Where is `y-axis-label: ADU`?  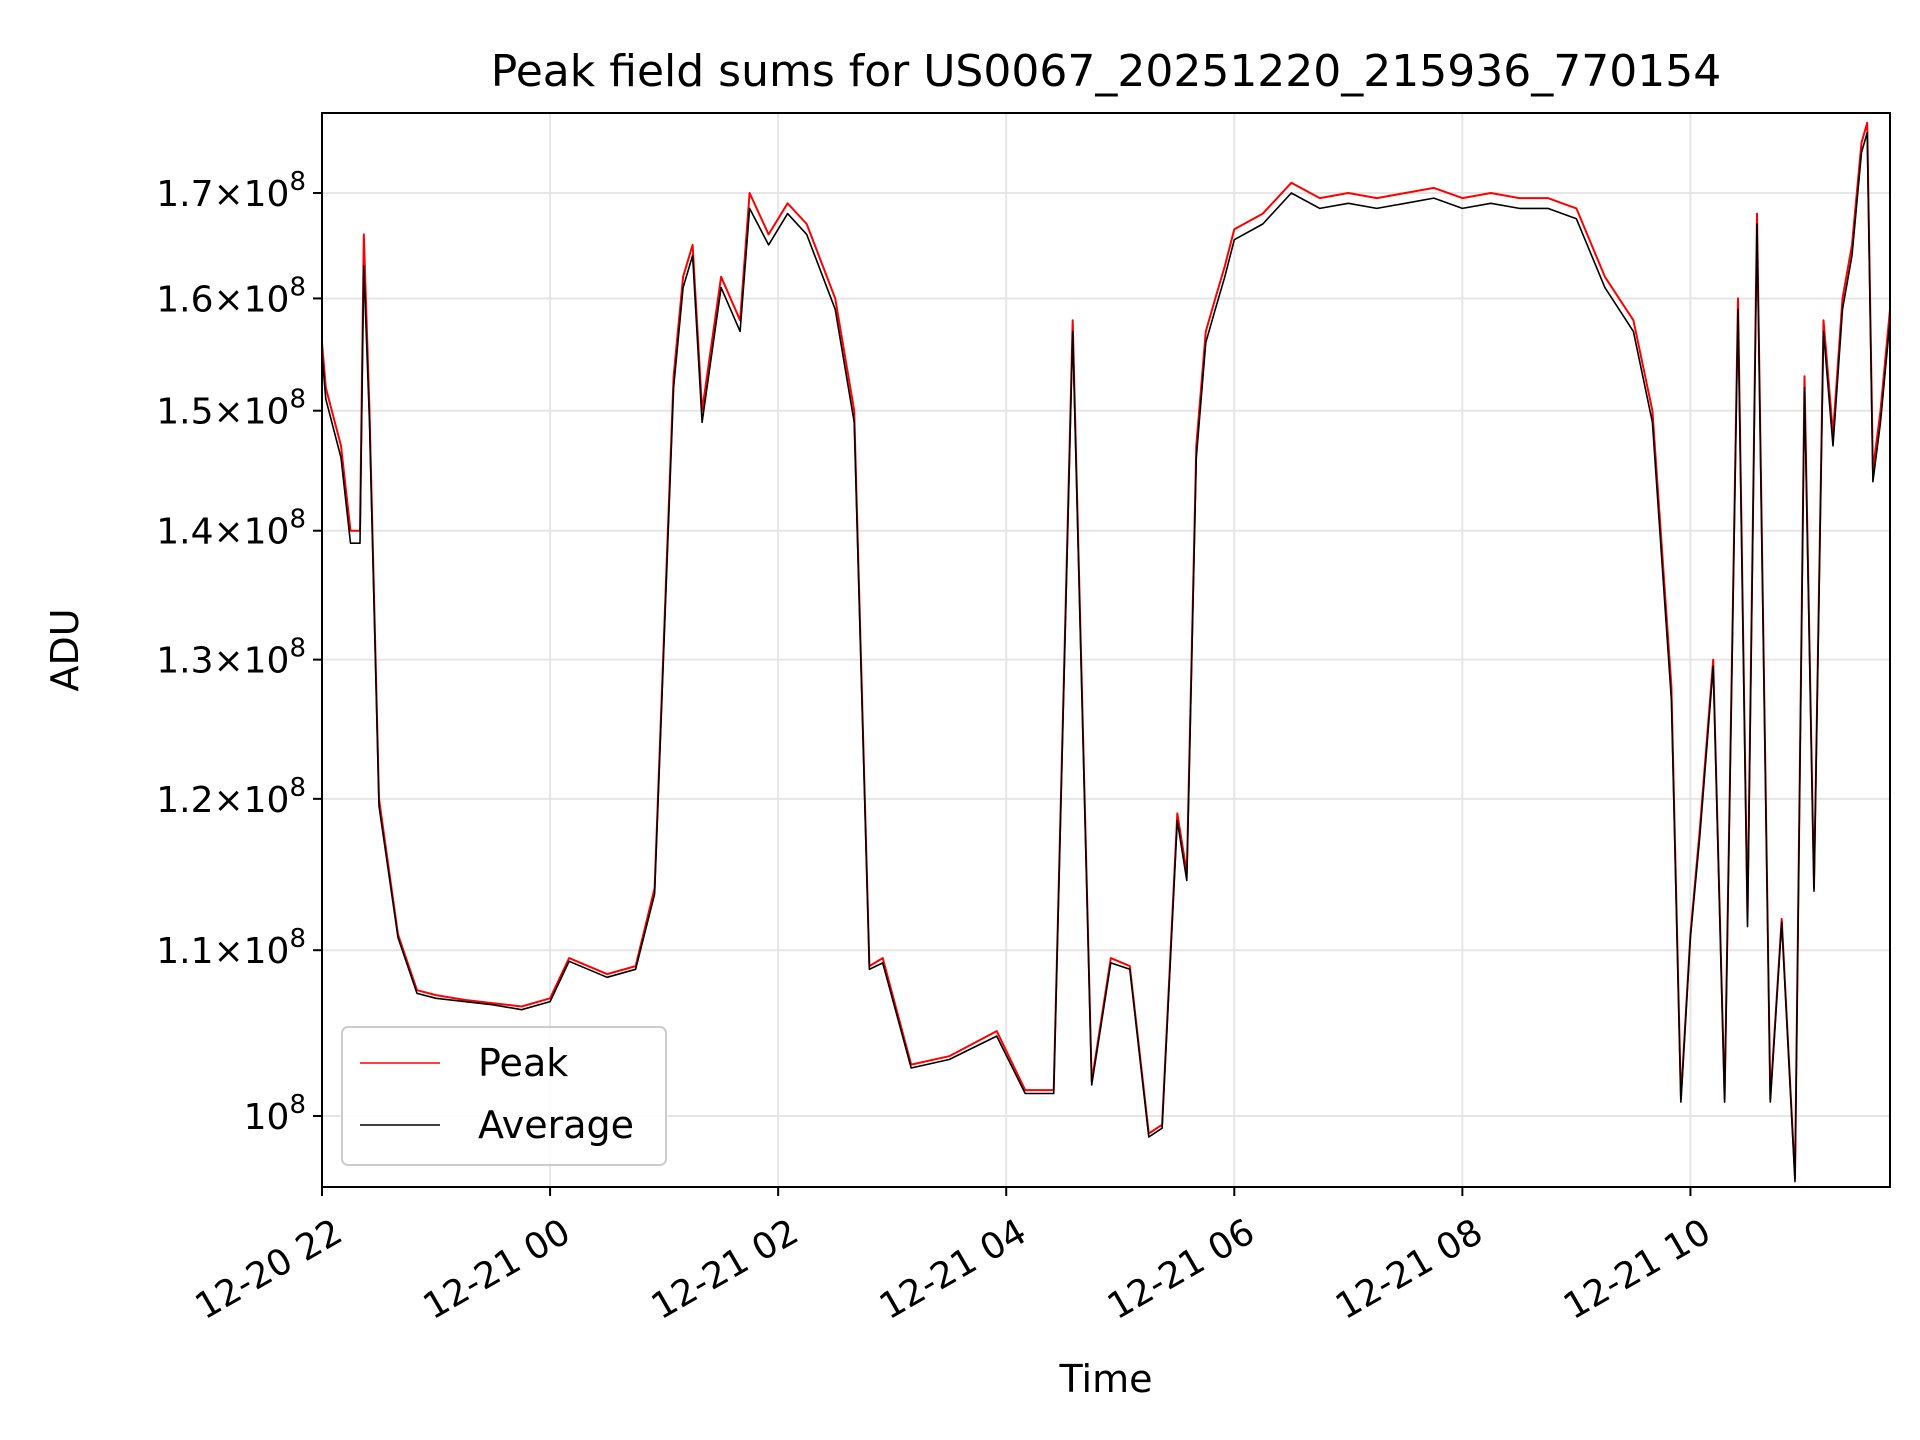
y-axis-label: ADU is located at coordinates (65, 649).